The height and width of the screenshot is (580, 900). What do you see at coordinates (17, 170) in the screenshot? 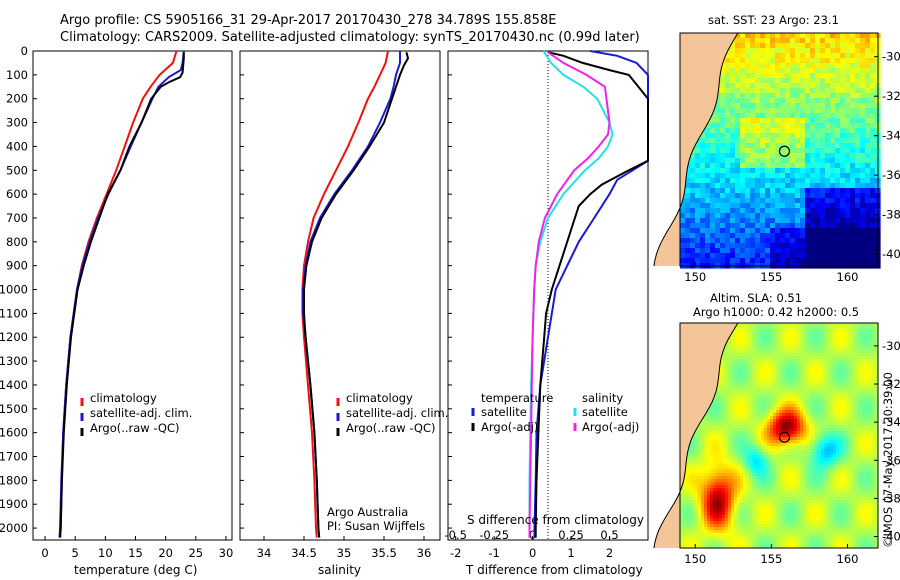
I see `depth-tick-label: 500` at bounding box center [17, 170].